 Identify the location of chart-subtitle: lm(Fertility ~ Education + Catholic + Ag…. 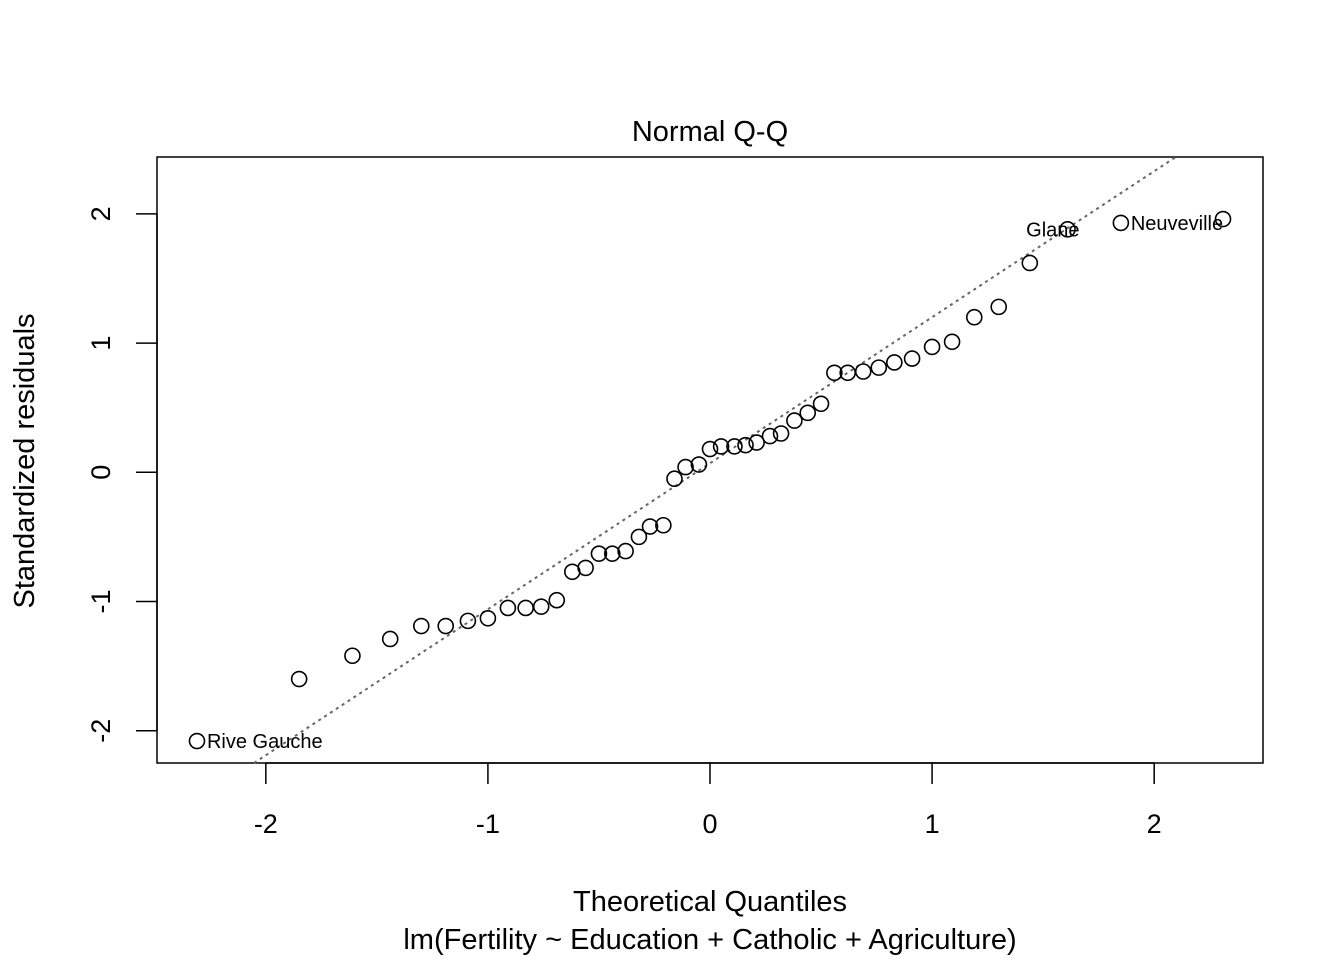
(709, 940).